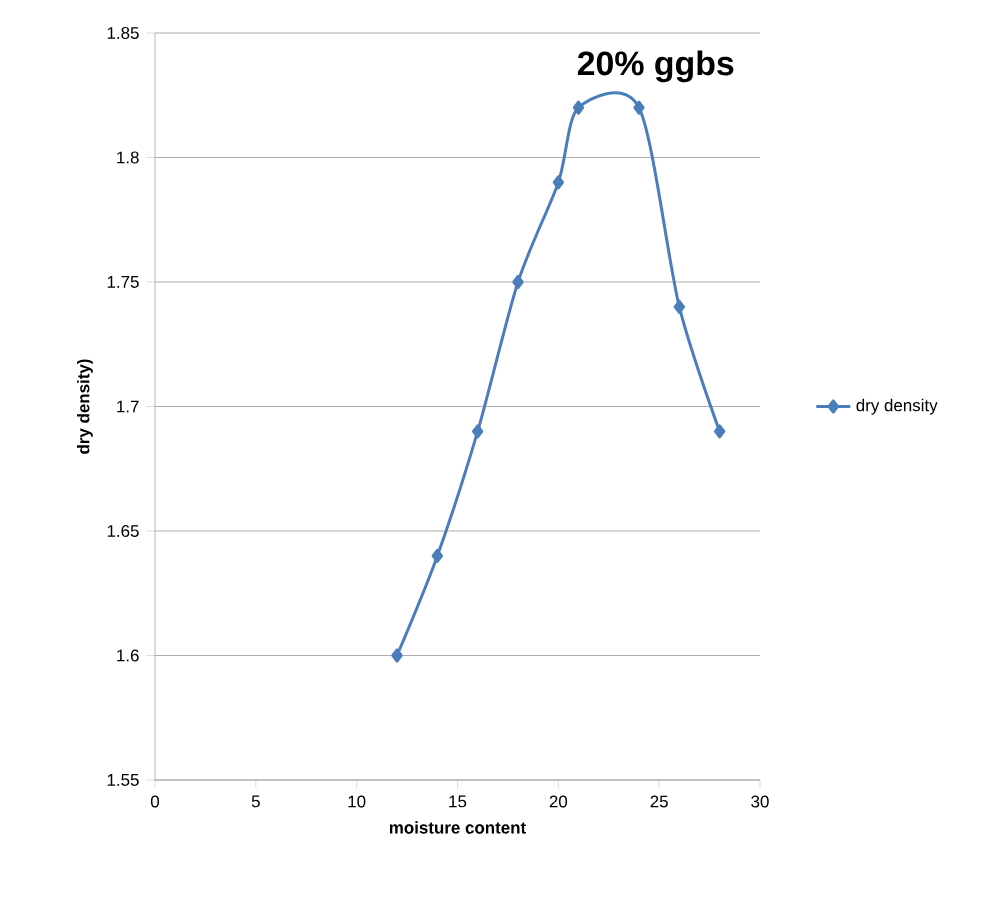 The height and width of the screenshot is (902, 1008). I want to click on y-tick-label: 1.65, so click(123, 531).